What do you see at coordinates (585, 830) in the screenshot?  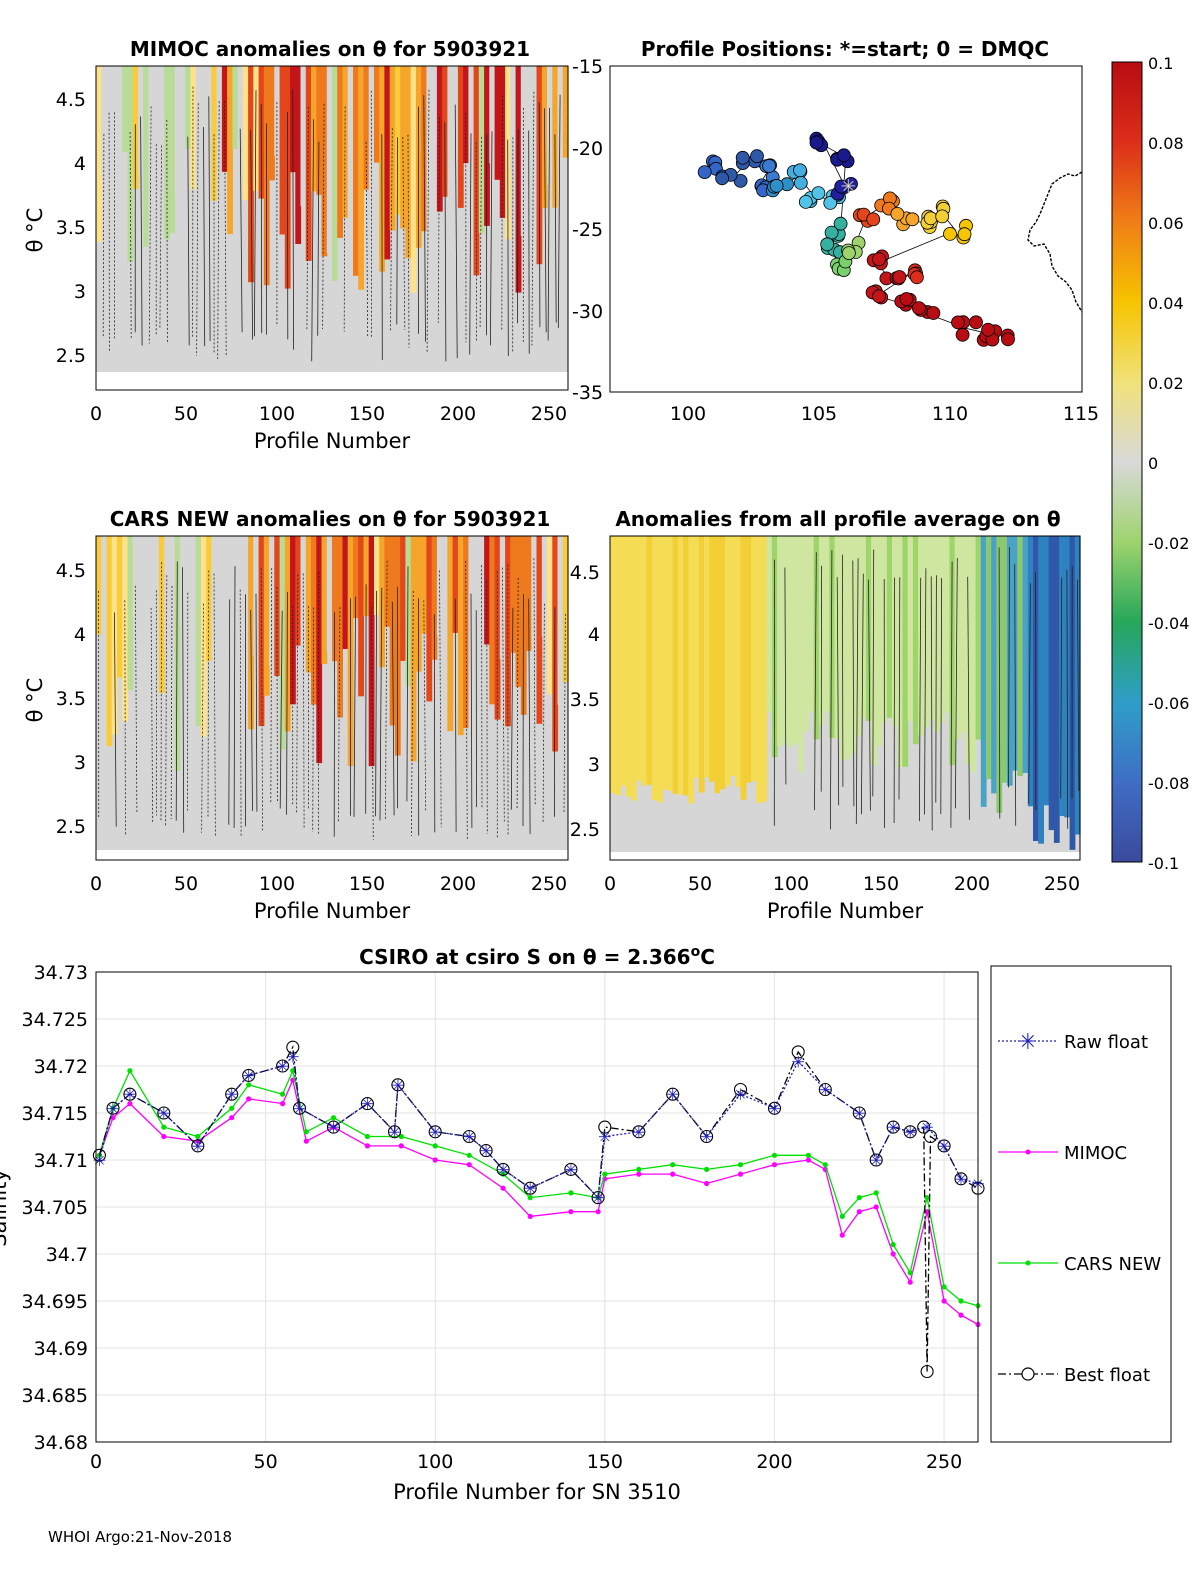 I see `allavg-ytick: 2.5` at bounding box center [585, 830].